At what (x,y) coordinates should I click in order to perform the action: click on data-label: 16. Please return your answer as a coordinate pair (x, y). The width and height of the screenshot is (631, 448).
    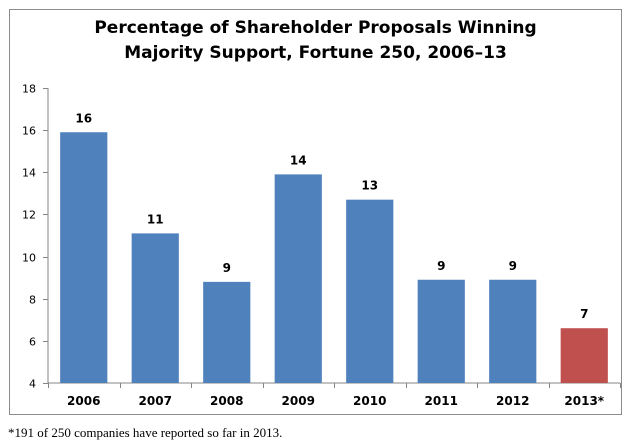
    Looking at the image, I should click on (83, 118).